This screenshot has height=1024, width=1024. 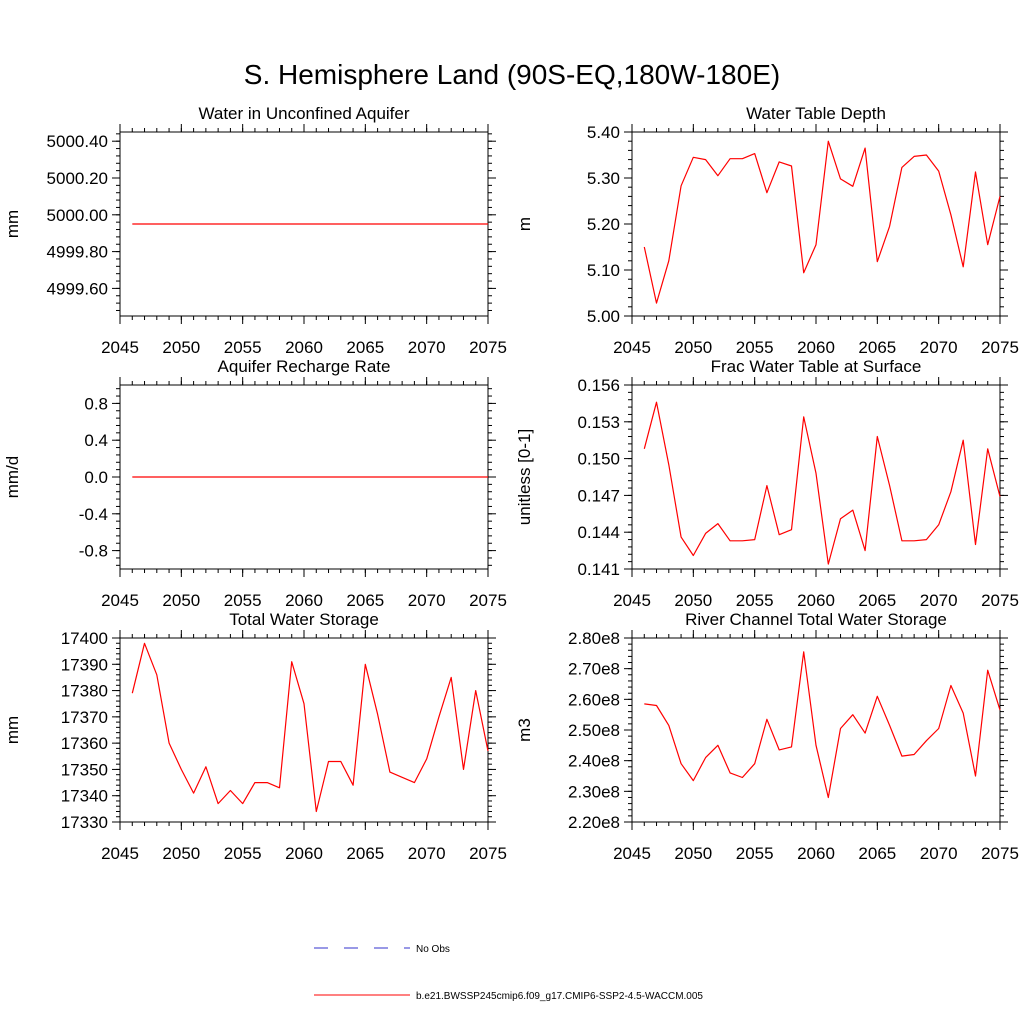 I want to click on y-tick-label: 17340, so click(x=84, y=796).